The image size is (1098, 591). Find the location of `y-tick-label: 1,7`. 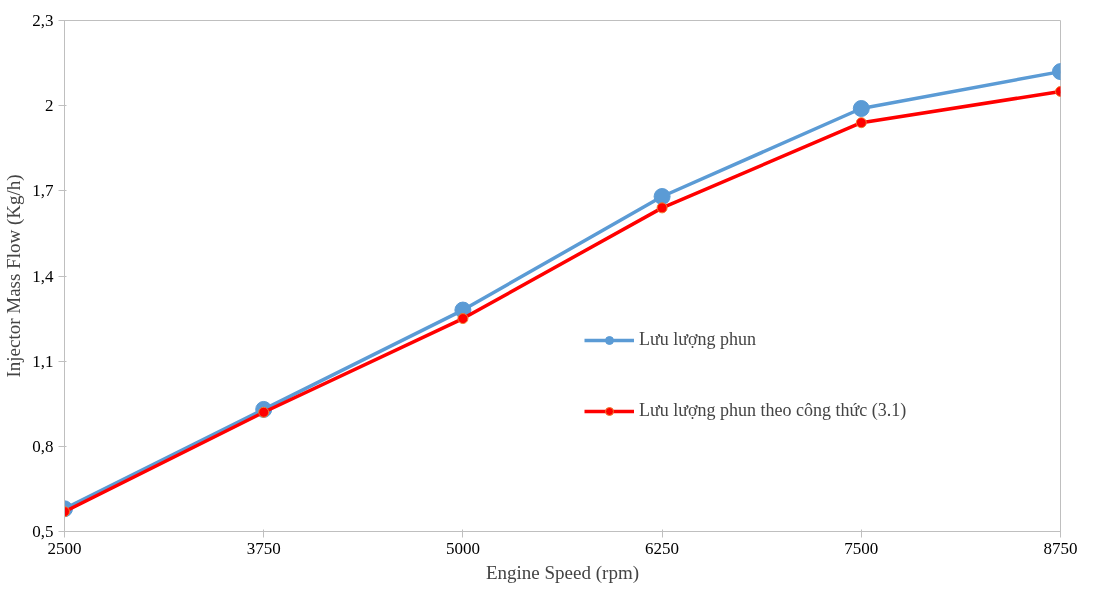

y-tick-label: 1,7 is located at coordinates (43, 191).